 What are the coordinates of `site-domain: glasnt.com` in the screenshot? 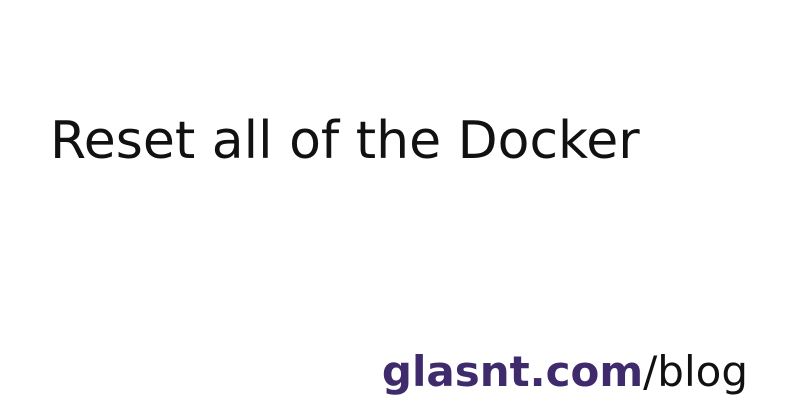 It's located at (512, 371).